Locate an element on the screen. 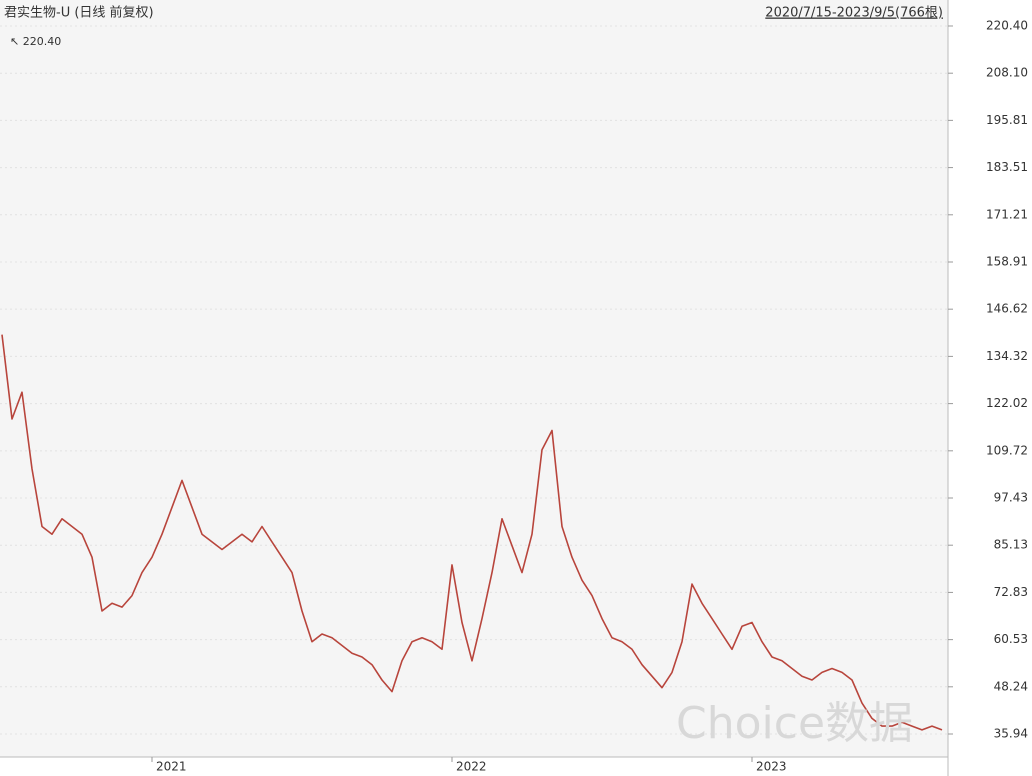  y-tick-label: 85.13 is located at coordinates (1011, 545).